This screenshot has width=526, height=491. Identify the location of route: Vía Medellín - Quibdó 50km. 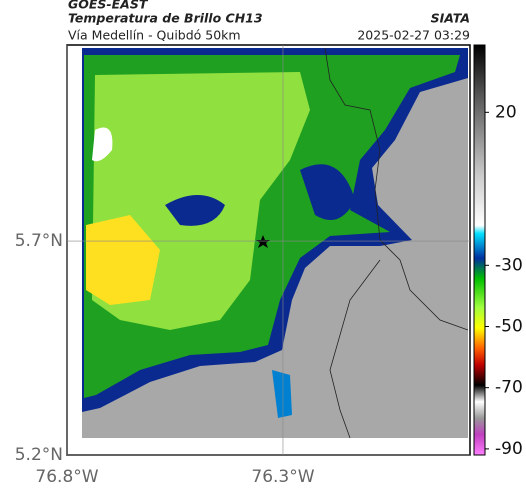
(154, 35).